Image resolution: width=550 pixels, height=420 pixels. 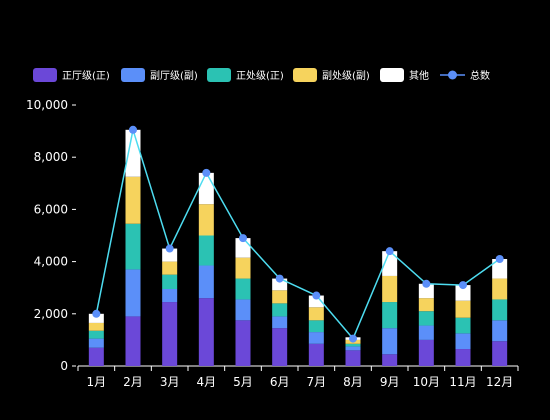 What do you see at coordinates (243, 382) in the screenshot?
I see `x-tick-label: 5月` at bounding box center [243, 382].